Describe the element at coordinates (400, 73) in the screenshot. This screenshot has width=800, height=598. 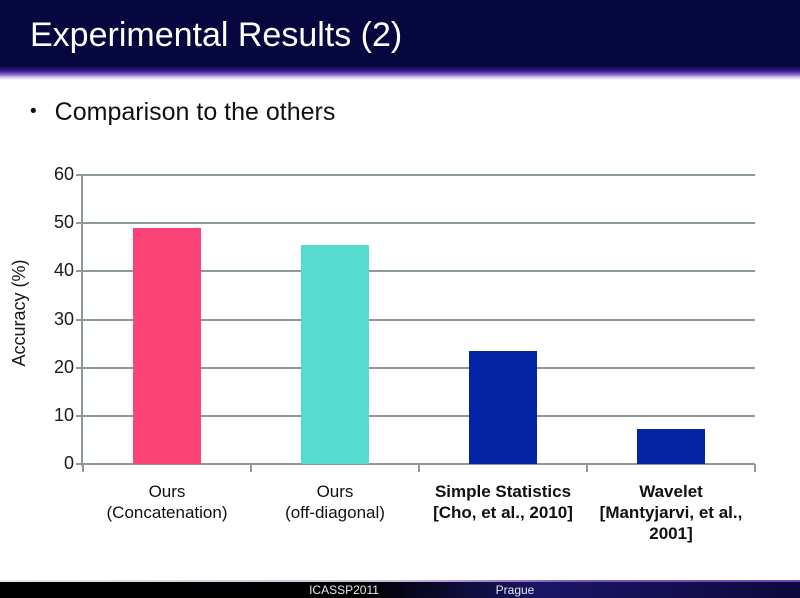
I see `title-gradient-divider` at that location.